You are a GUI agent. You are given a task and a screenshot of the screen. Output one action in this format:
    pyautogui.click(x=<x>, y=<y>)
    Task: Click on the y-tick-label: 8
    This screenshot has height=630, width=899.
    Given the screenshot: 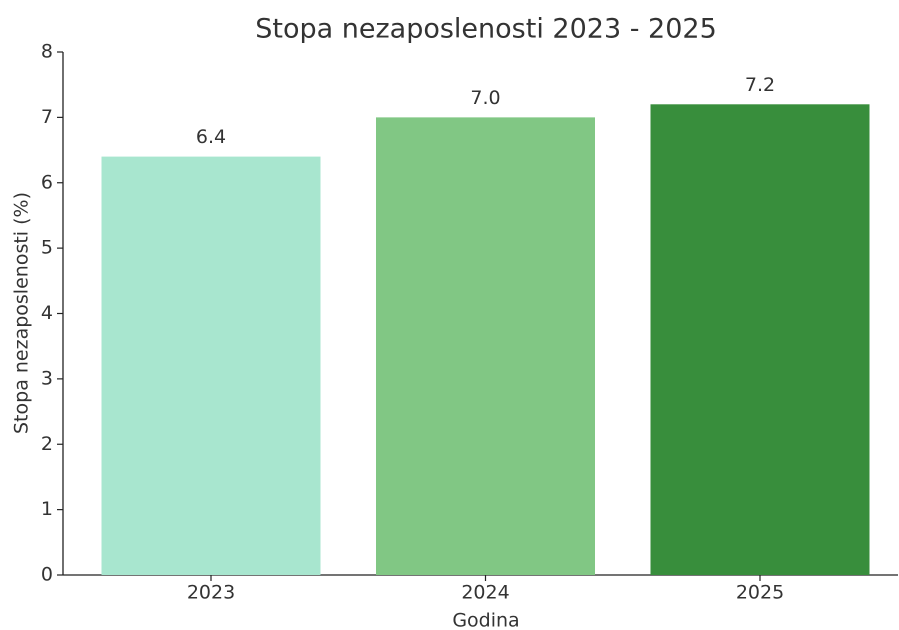 What is the action you would take?
    pyautogui.click(x=47, y=52)
    